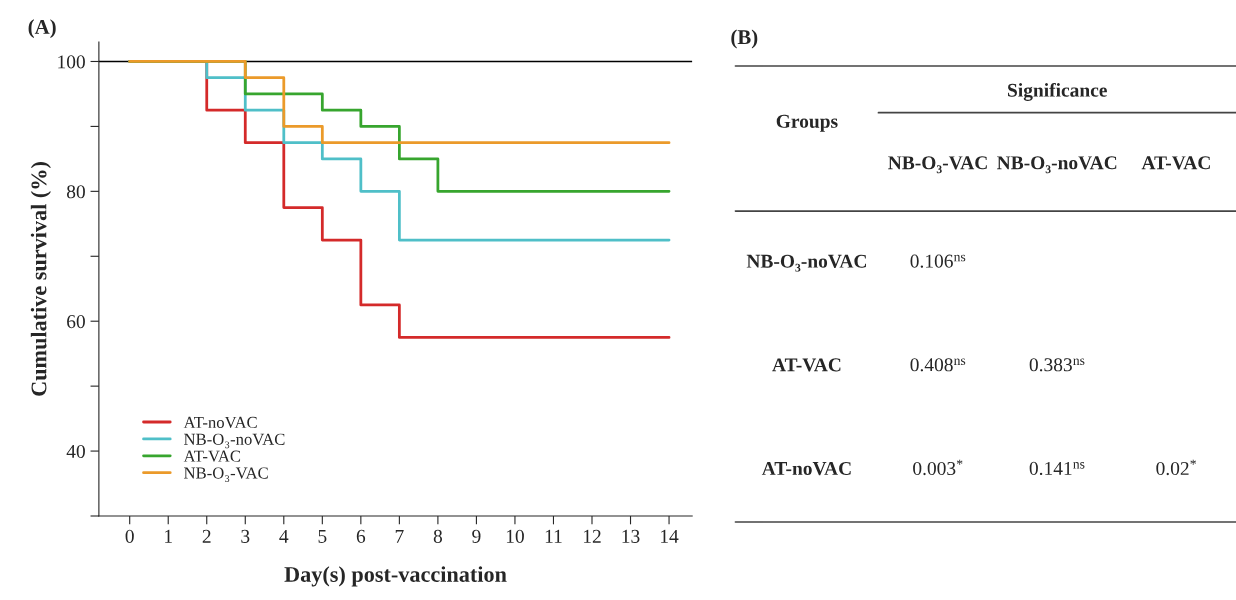  I want to click on y-tick-label: 60, so click(76, 322).